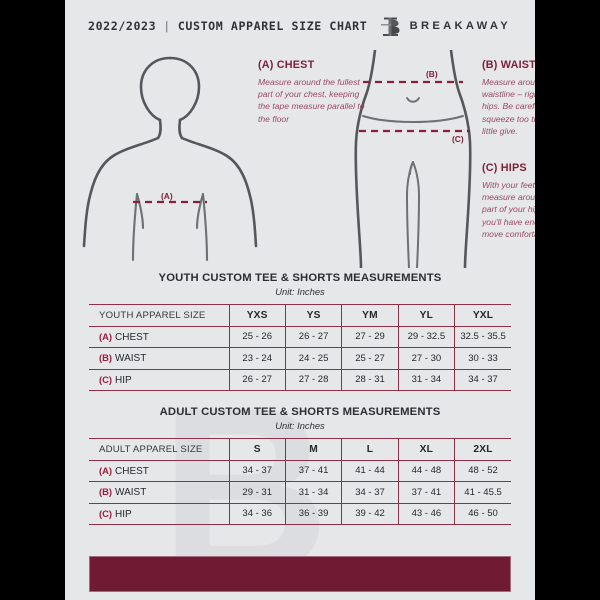 This screenshot has height=600, width=600. Describe the element at coordinates (427, 492) in the screenshot. I see `adult-waist-xl: 37 - 41` at that location.